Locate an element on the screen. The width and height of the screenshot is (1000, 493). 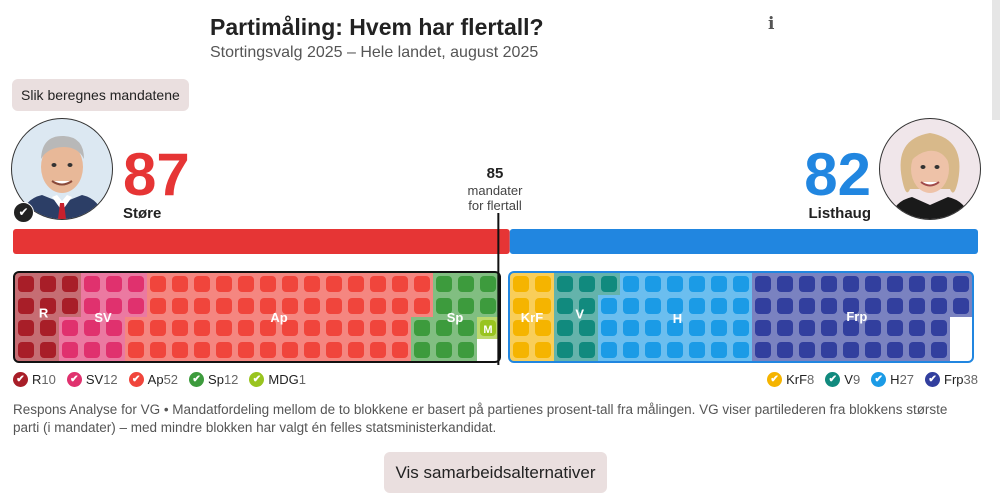
legend-item-r: ✔ R 10 is located at coordinates (34, 379).